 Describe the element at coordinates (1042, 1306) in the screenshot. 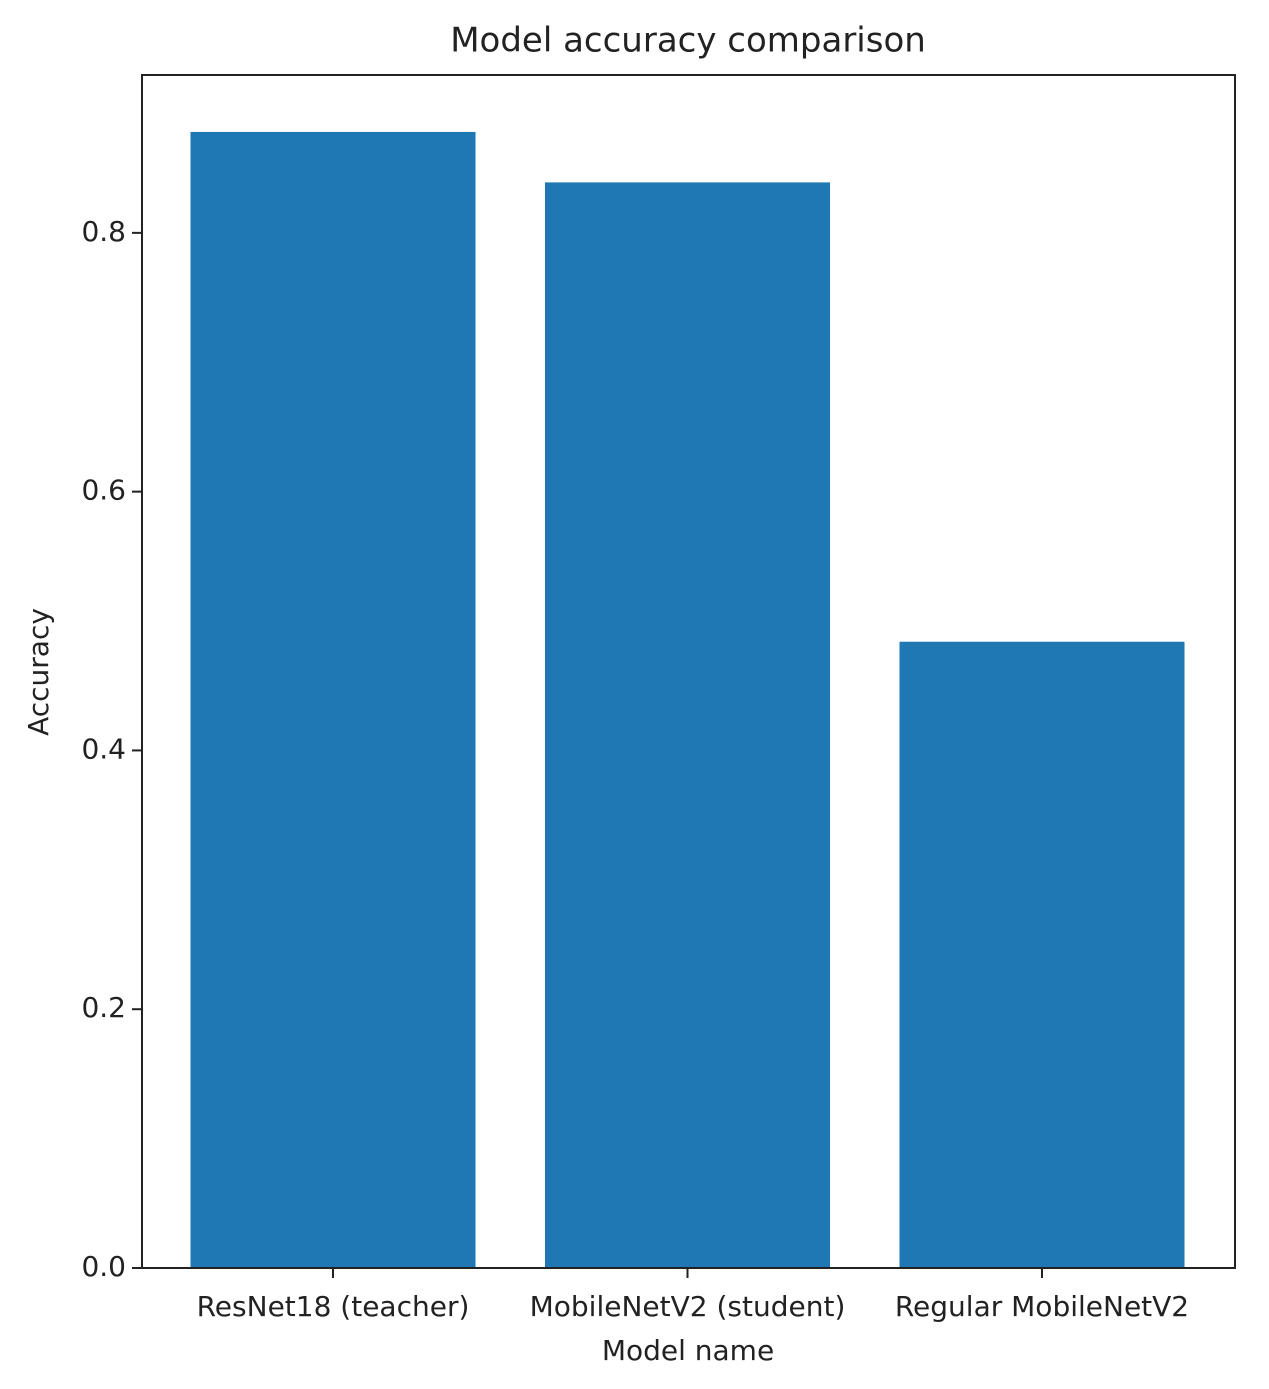

I see `x-tick-label: Regular MobileNetV2` at that location.